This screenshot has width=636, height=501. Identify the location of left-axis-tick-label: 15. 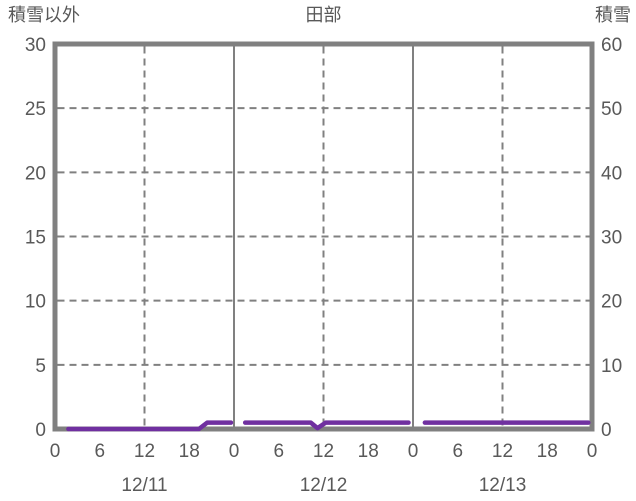
(35, 238).